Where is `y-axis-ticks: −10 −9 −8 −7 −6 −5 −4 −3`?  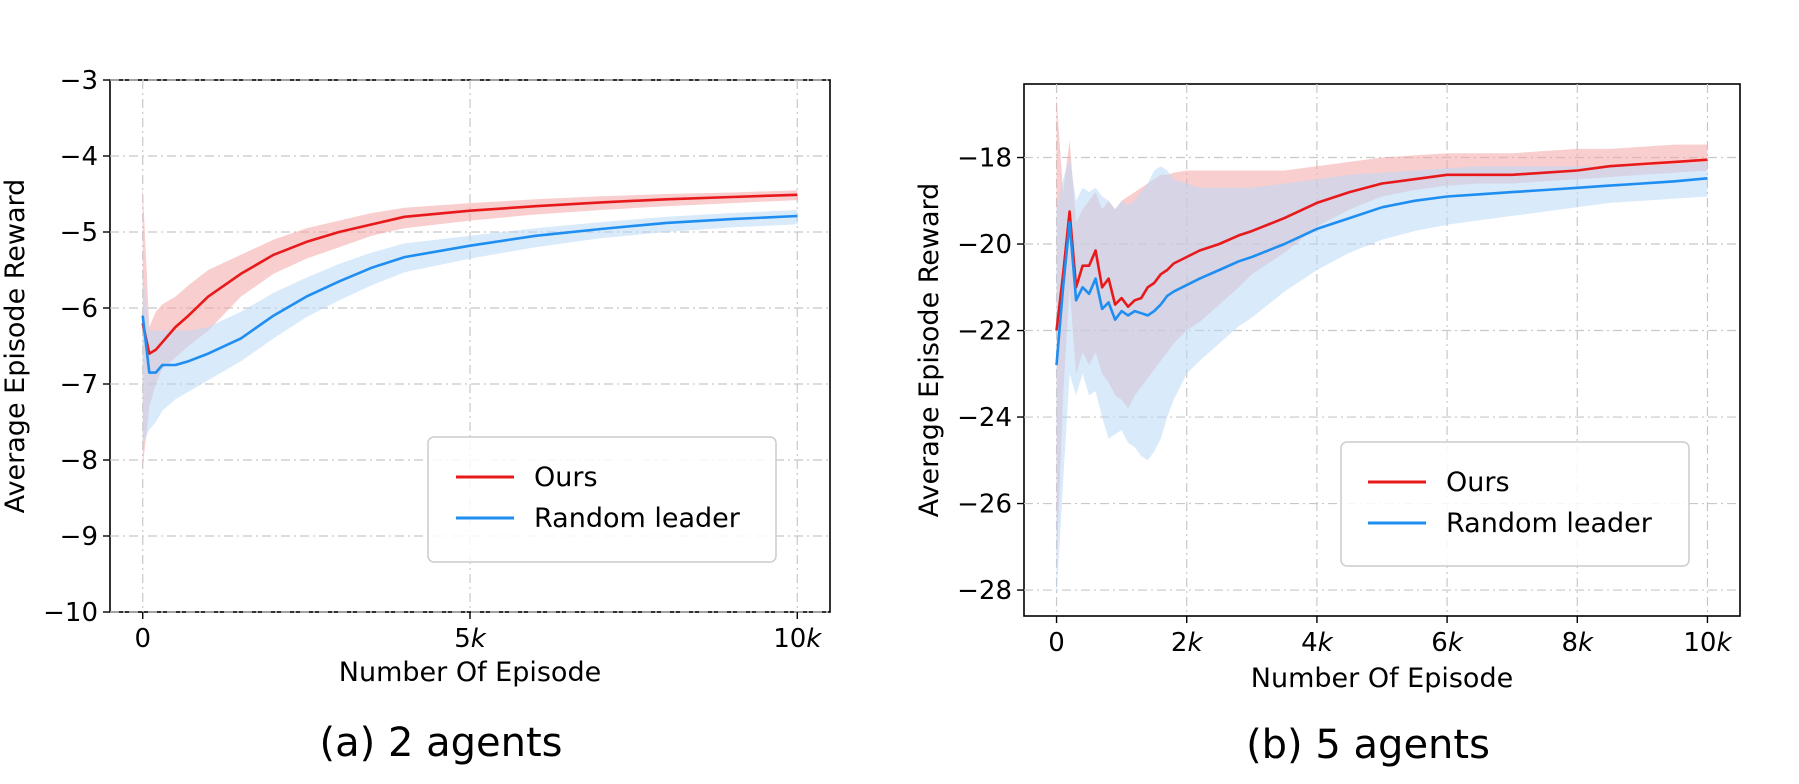
y-axis-ticks: −10 −9 −8 −7 −6 −5 −4 −3 is located at coordinates (76, 347).